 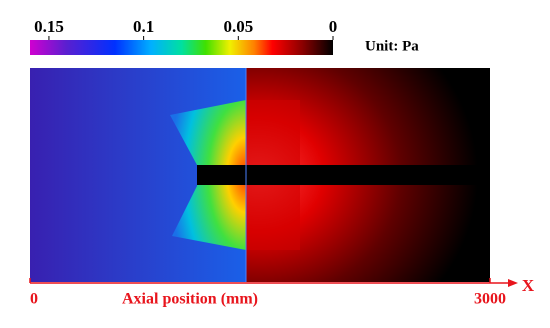 I want to click on colorbar-tick-label: 0.05, so click(x=238, y=26).